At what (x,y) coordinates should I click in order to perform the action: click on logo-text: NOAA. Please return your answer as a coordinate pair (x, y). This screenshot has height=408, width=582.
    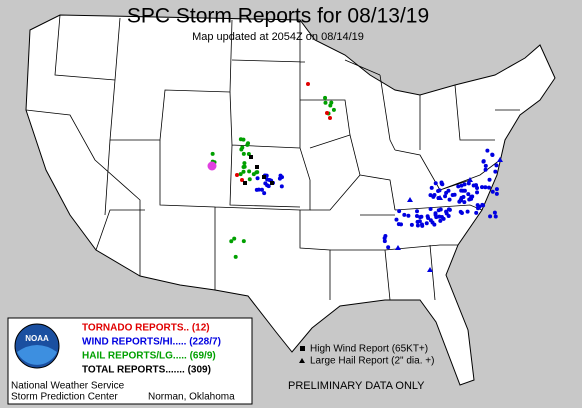
    Looking at the image, I should click on (37, 338).